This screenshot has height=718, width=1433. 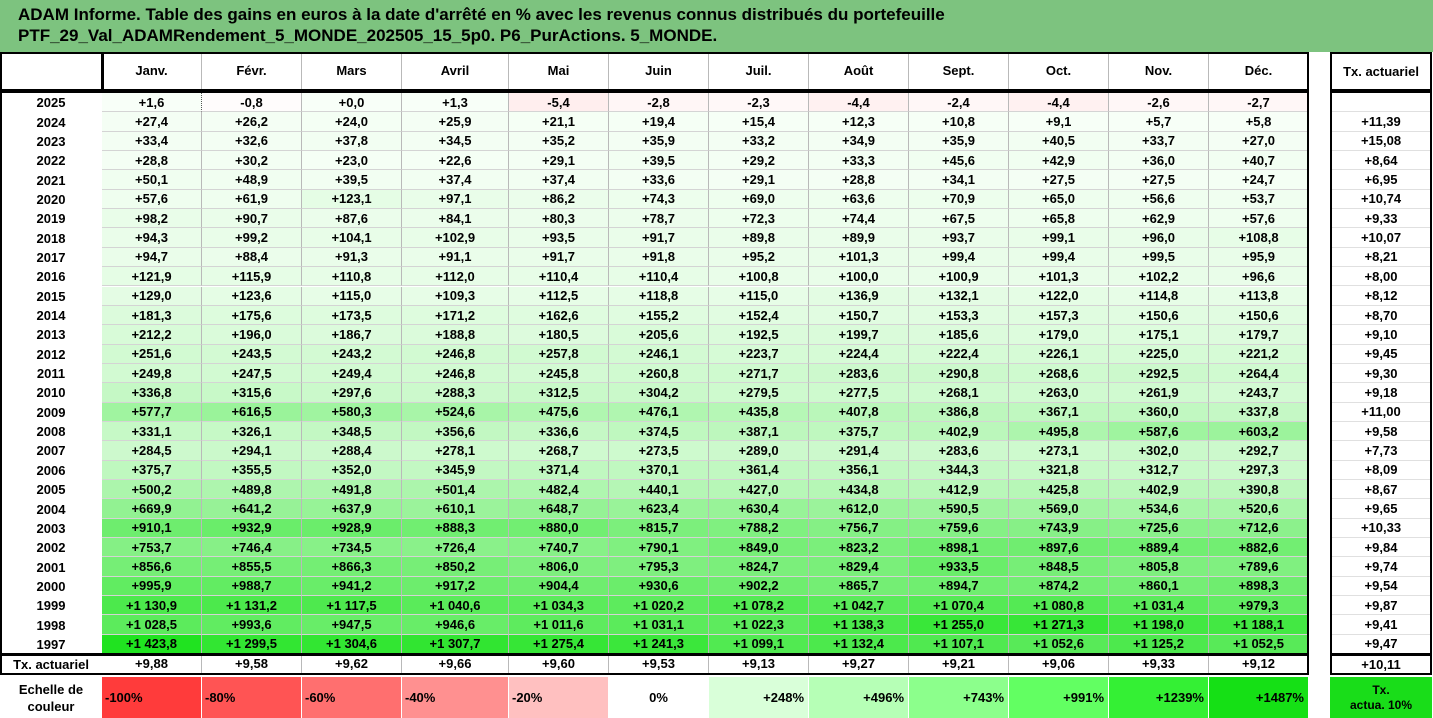 What do you see at coordinates (252, 412) in the screenshot?
I see `gain-cell: +616,5` at bounding box center [252, 412].